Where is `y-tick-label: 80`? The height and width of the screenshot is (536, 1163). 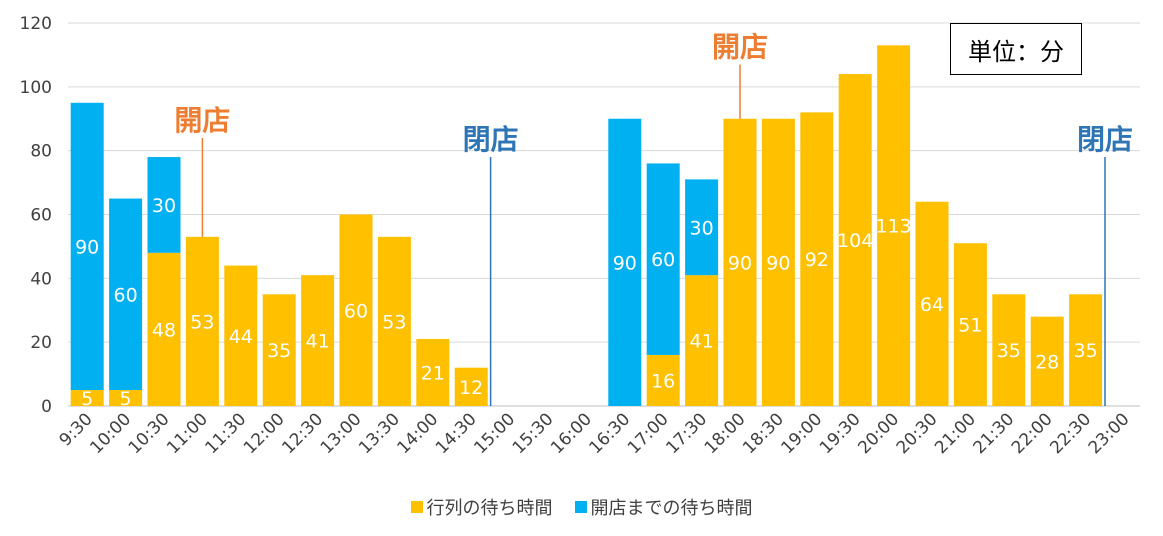
y-tick-label: 80 is located at coordinates (41, 152).